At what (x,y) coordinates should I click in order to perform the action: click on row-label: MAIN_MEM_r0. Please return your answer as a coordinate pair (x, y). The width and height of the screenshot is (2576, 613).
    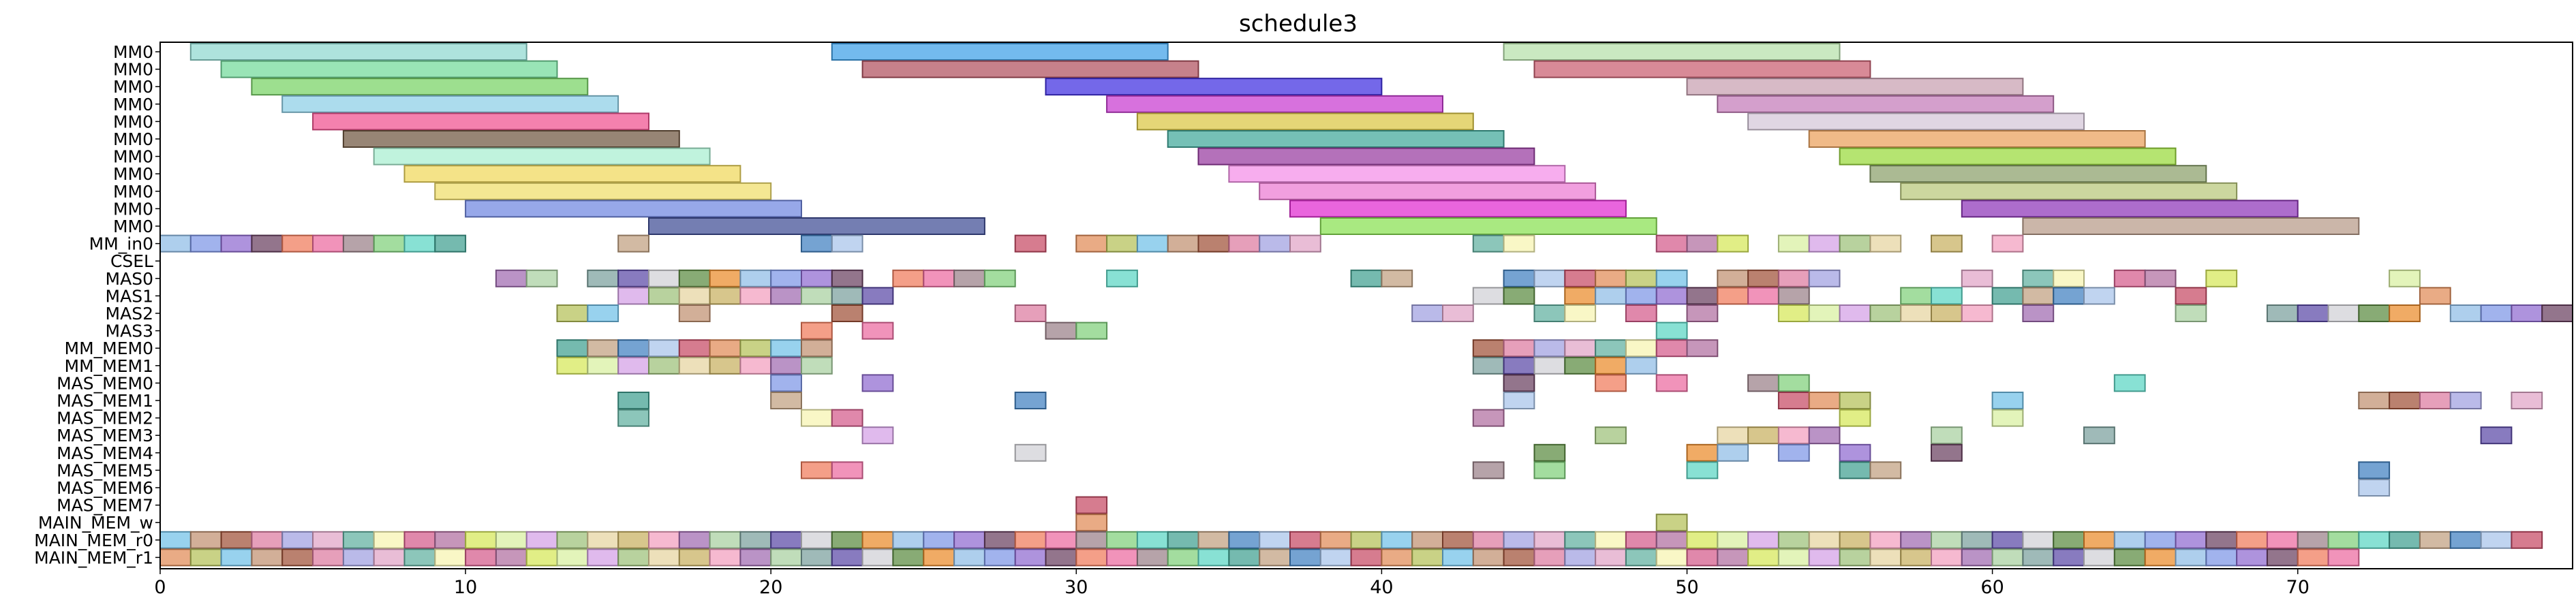
    Looking at the image, I should click on (93, 540).